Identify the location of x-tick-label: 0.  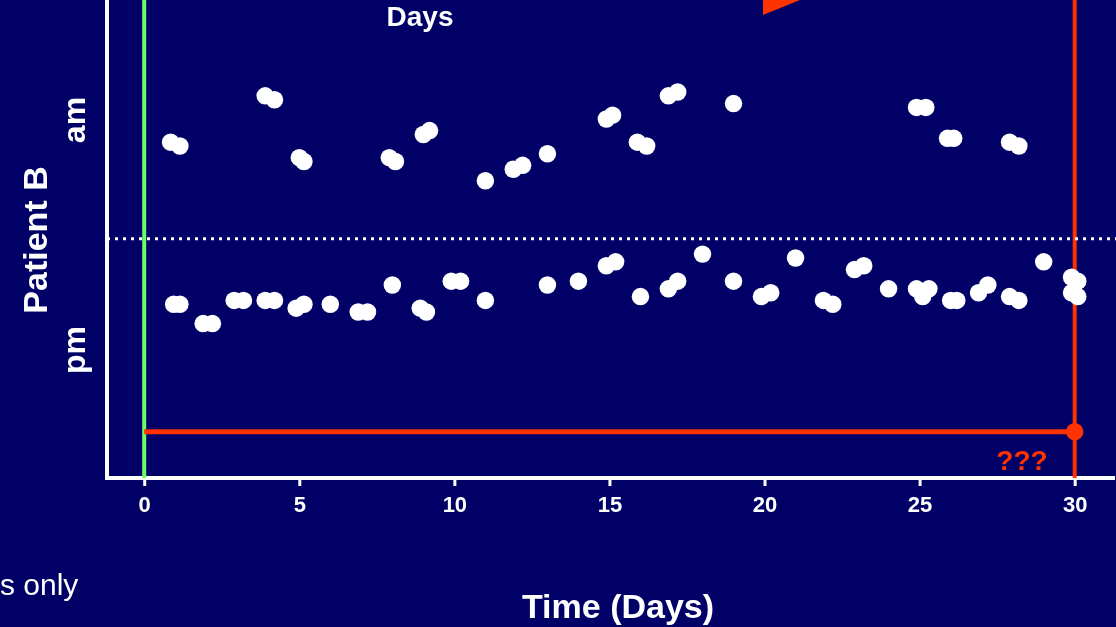
(144, 504).